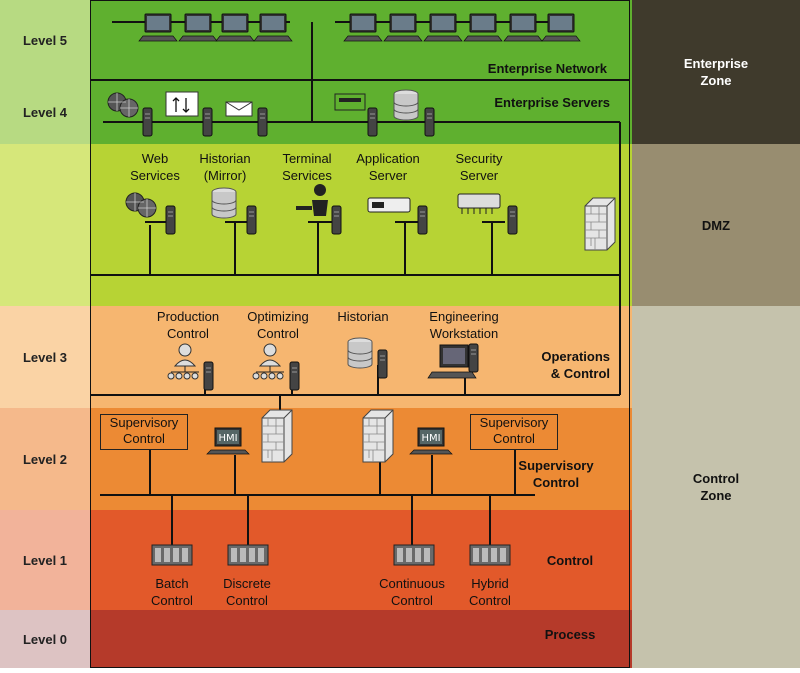 The image size is (800, 673). Describe the element at coordinates (45, 639) in the screenshot. I see `level-0-label: Level 0` at that location.